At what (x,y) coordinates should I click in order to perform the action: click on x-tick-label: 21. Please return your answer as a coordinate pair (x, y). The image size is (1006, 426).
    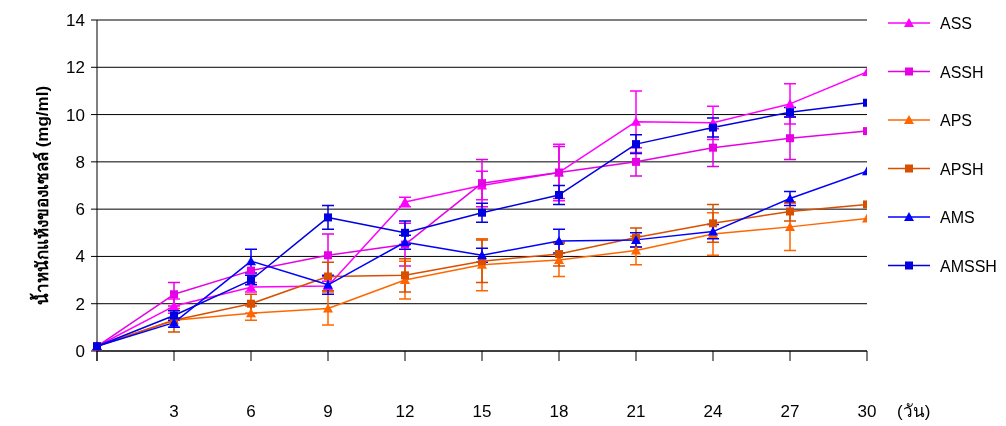
    Looking at the image, I should click on (636, 411).